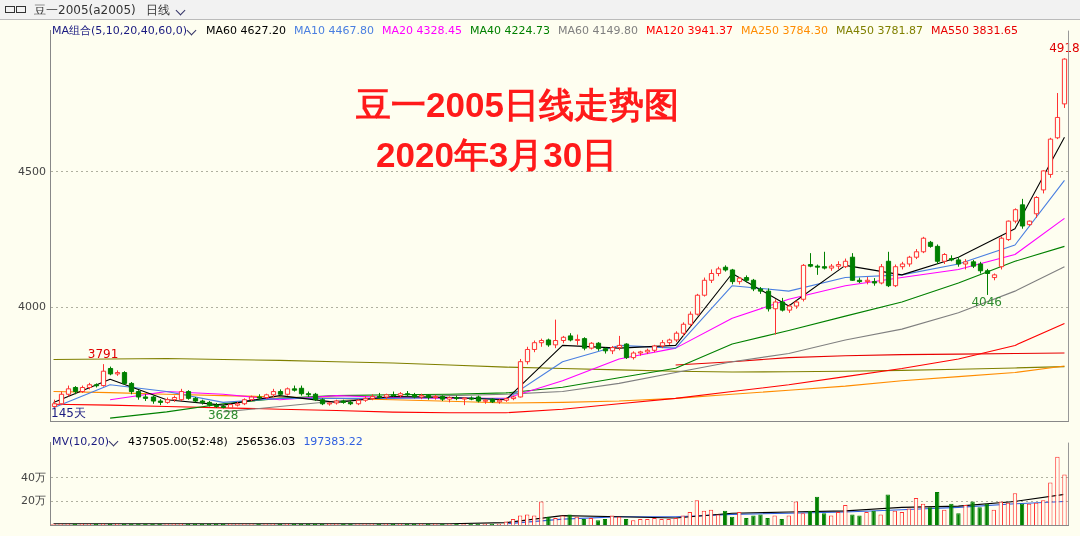  I want to click on text: MA40 4224.73, so click(510, 30).